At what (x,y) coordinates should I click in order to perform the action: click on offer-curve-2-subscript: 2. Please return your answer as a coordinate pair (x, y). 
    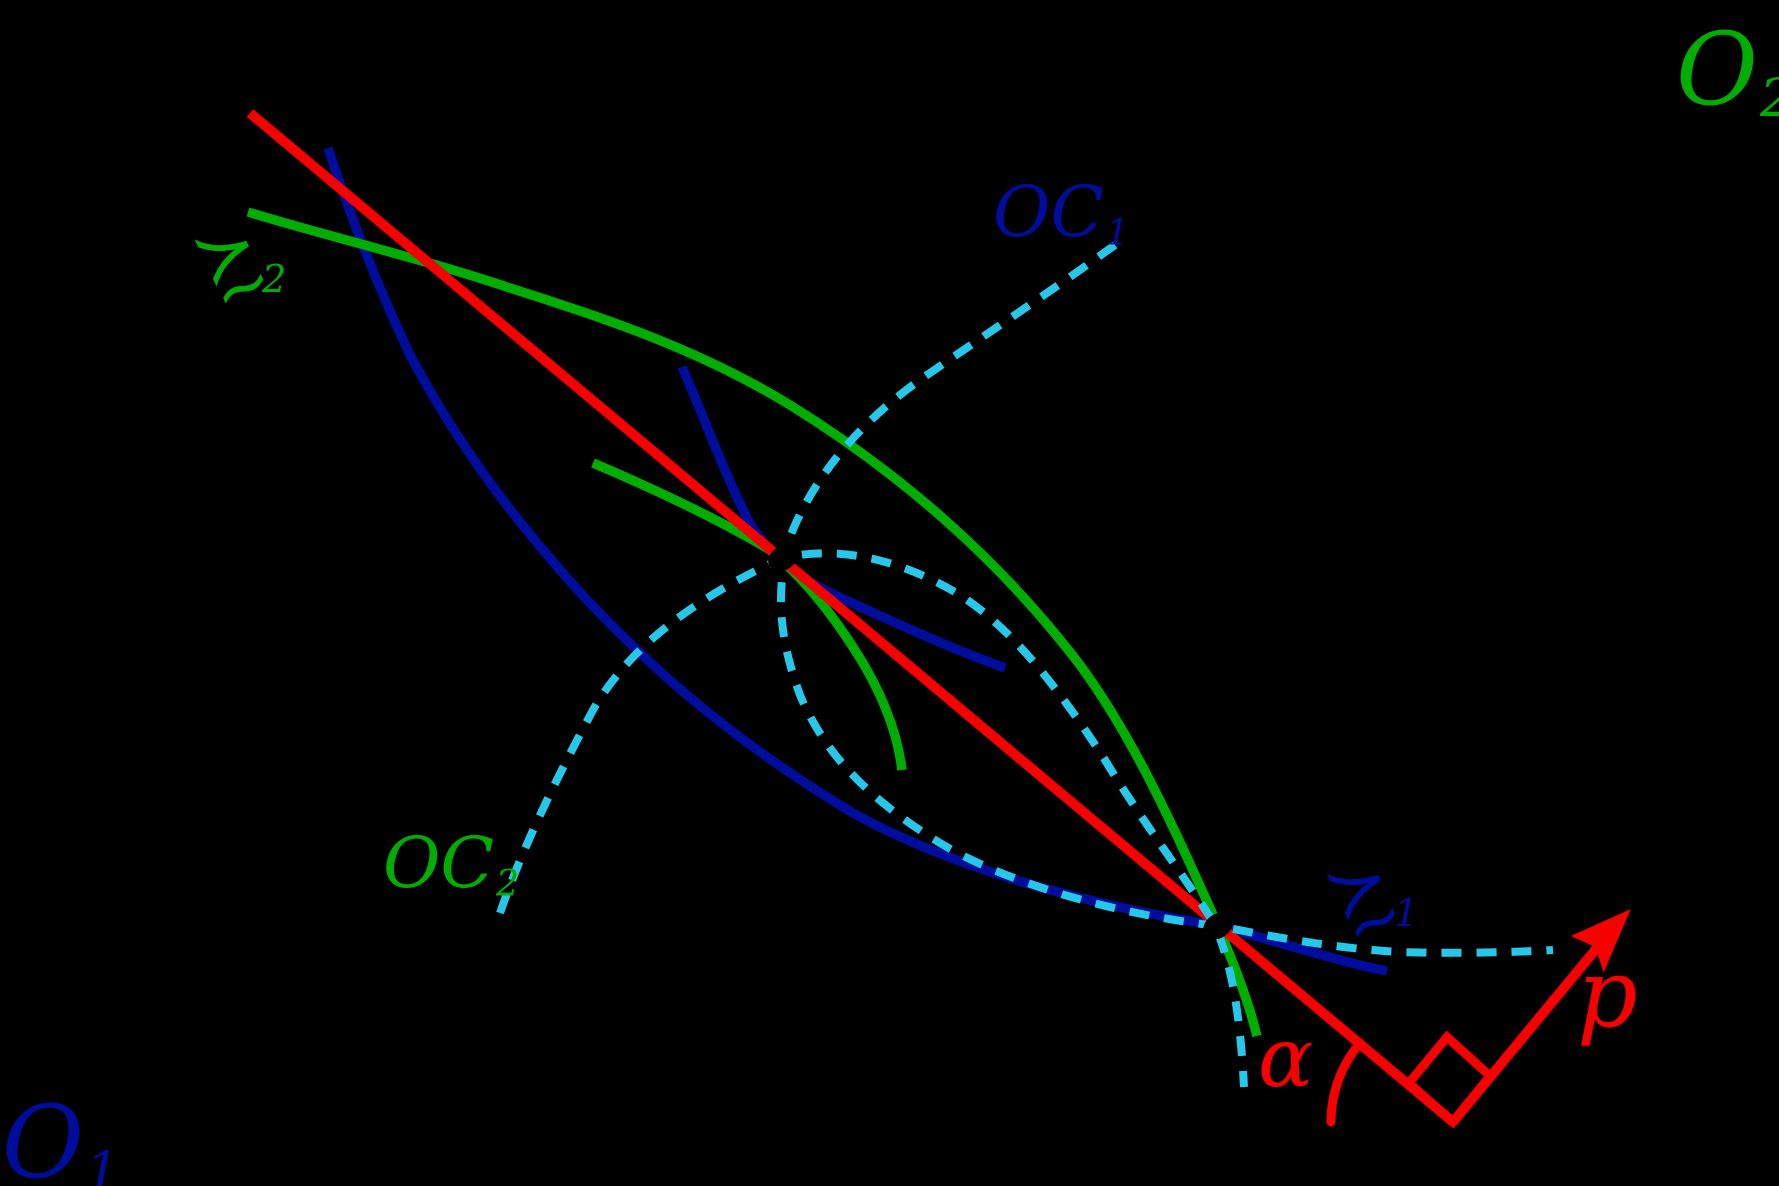
    Looking at the image, I should click on (507, 883).